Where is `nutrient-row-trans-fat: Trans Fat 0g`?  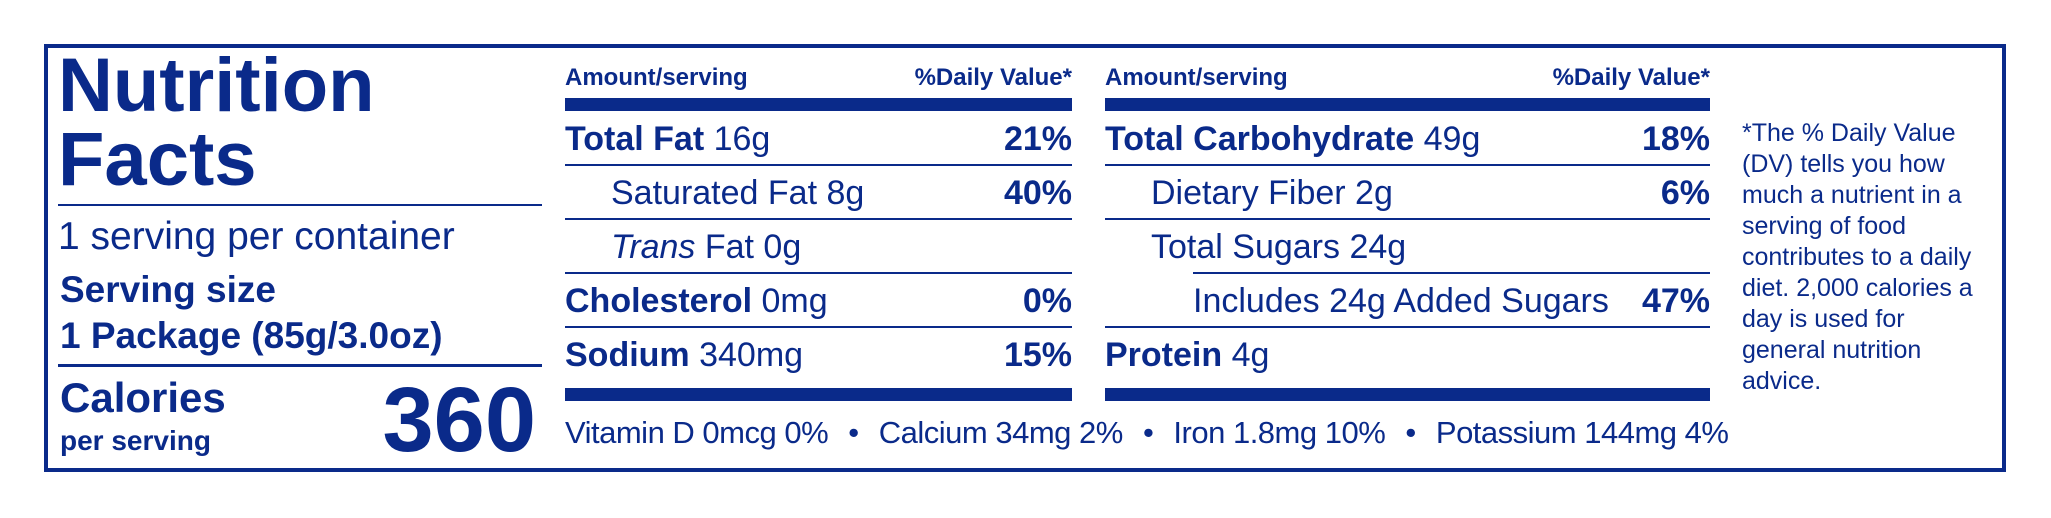 nutrient-row-trans-fat: Trans Fat 0g is located at coordinates (818, 247).